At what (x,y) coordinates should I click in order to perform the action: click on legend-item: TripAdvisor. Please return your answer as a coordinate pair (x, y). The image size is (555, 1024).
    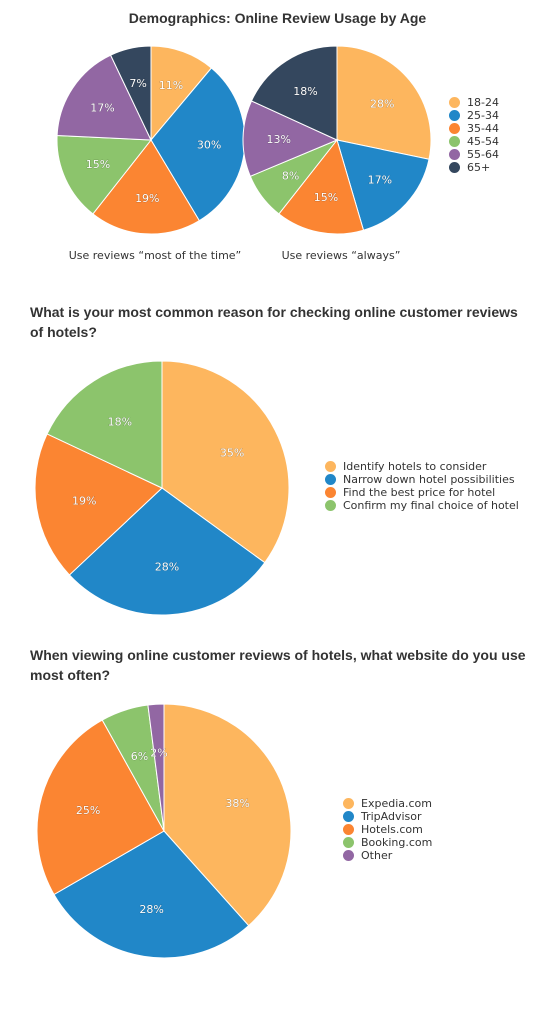
    Looking at the image, I should click on (387, 816).